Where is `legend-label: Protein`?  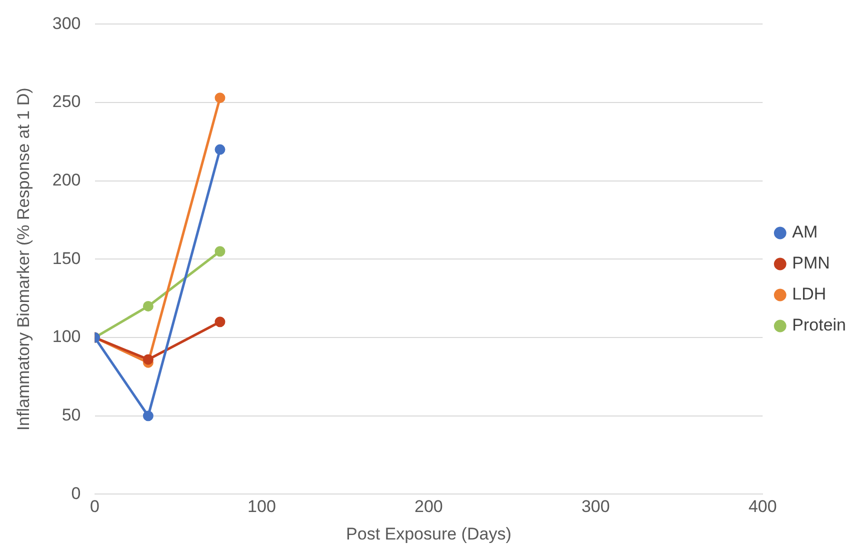
legend-label: Protein is located at coordinates (819, 325).